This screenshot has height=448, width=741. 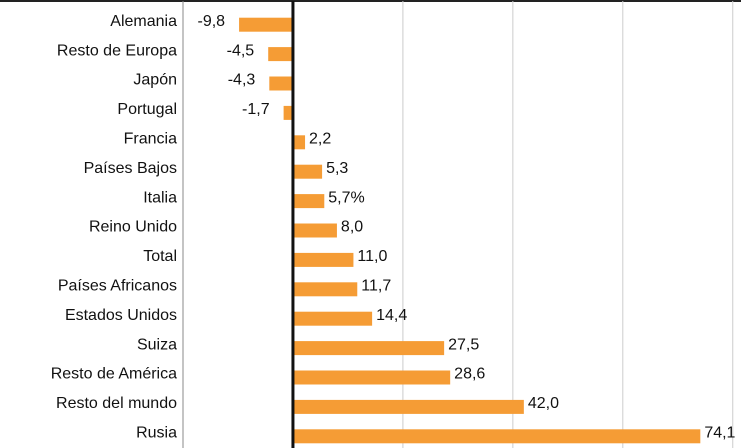 What do you see at coordinates (116, 403) in the screenshot?
I see `y-tick-label: Resto del mundo` at bounding box center [116, 403].